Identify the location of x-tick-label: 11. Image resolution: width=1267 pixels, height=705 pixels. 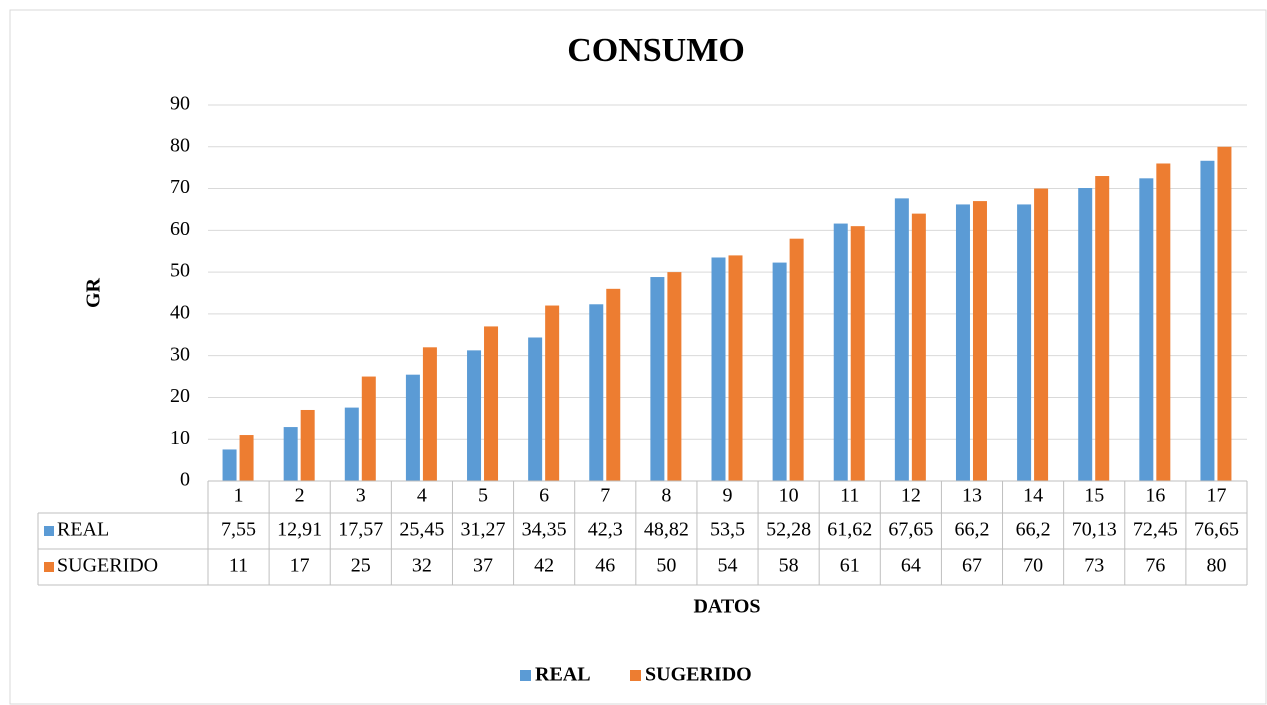
(849, 496).